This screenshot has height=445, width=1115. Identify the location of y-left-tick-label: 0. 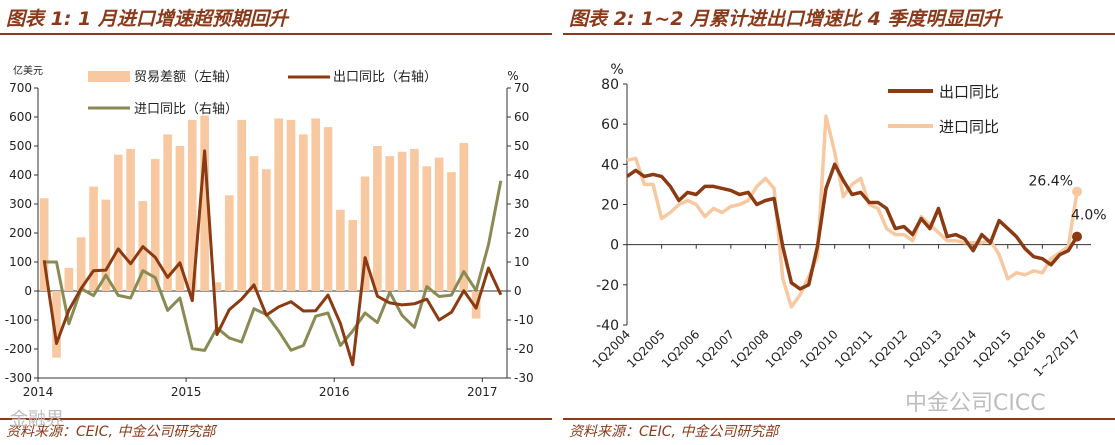
(28, 291).